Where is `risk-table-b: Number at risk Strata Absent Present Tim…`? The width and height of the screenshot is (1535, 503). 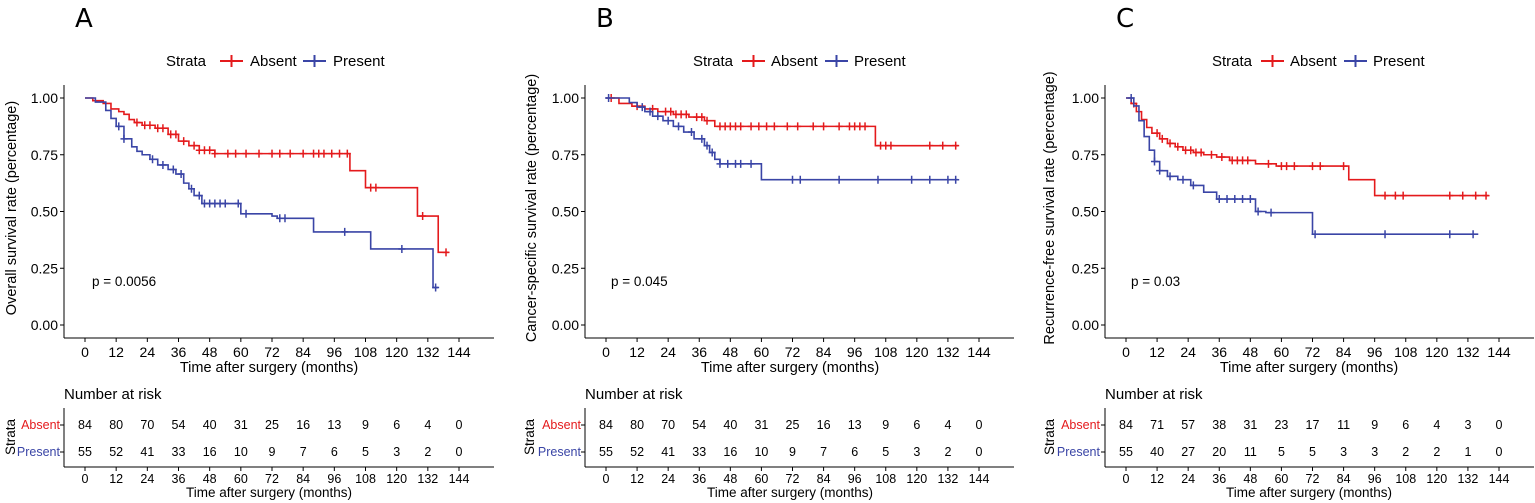 risk-table-b: Number at risk Strata Absent Present Tim… is located at coordinates (768, 443).